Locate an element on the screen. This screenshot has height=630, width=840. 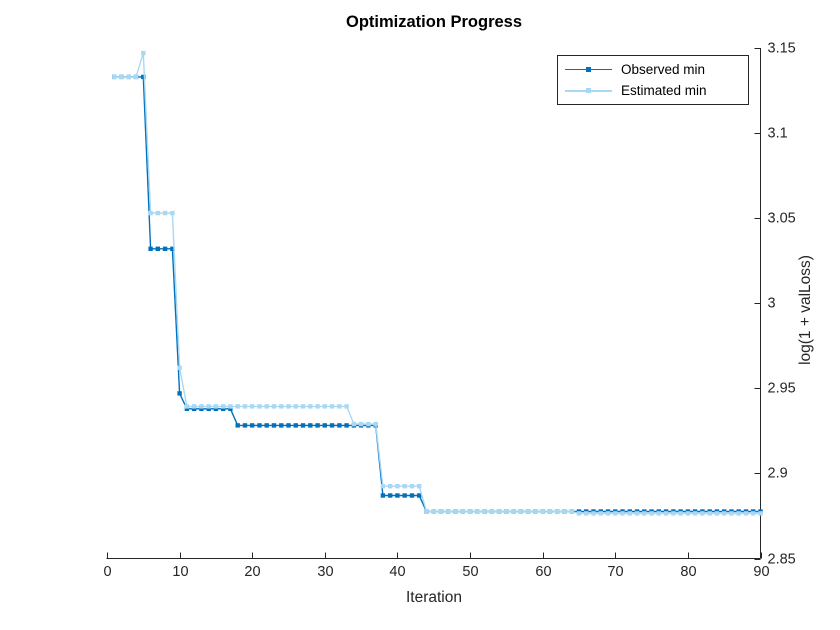
x-tick-label: 50 is located at coordinates (470, 572).